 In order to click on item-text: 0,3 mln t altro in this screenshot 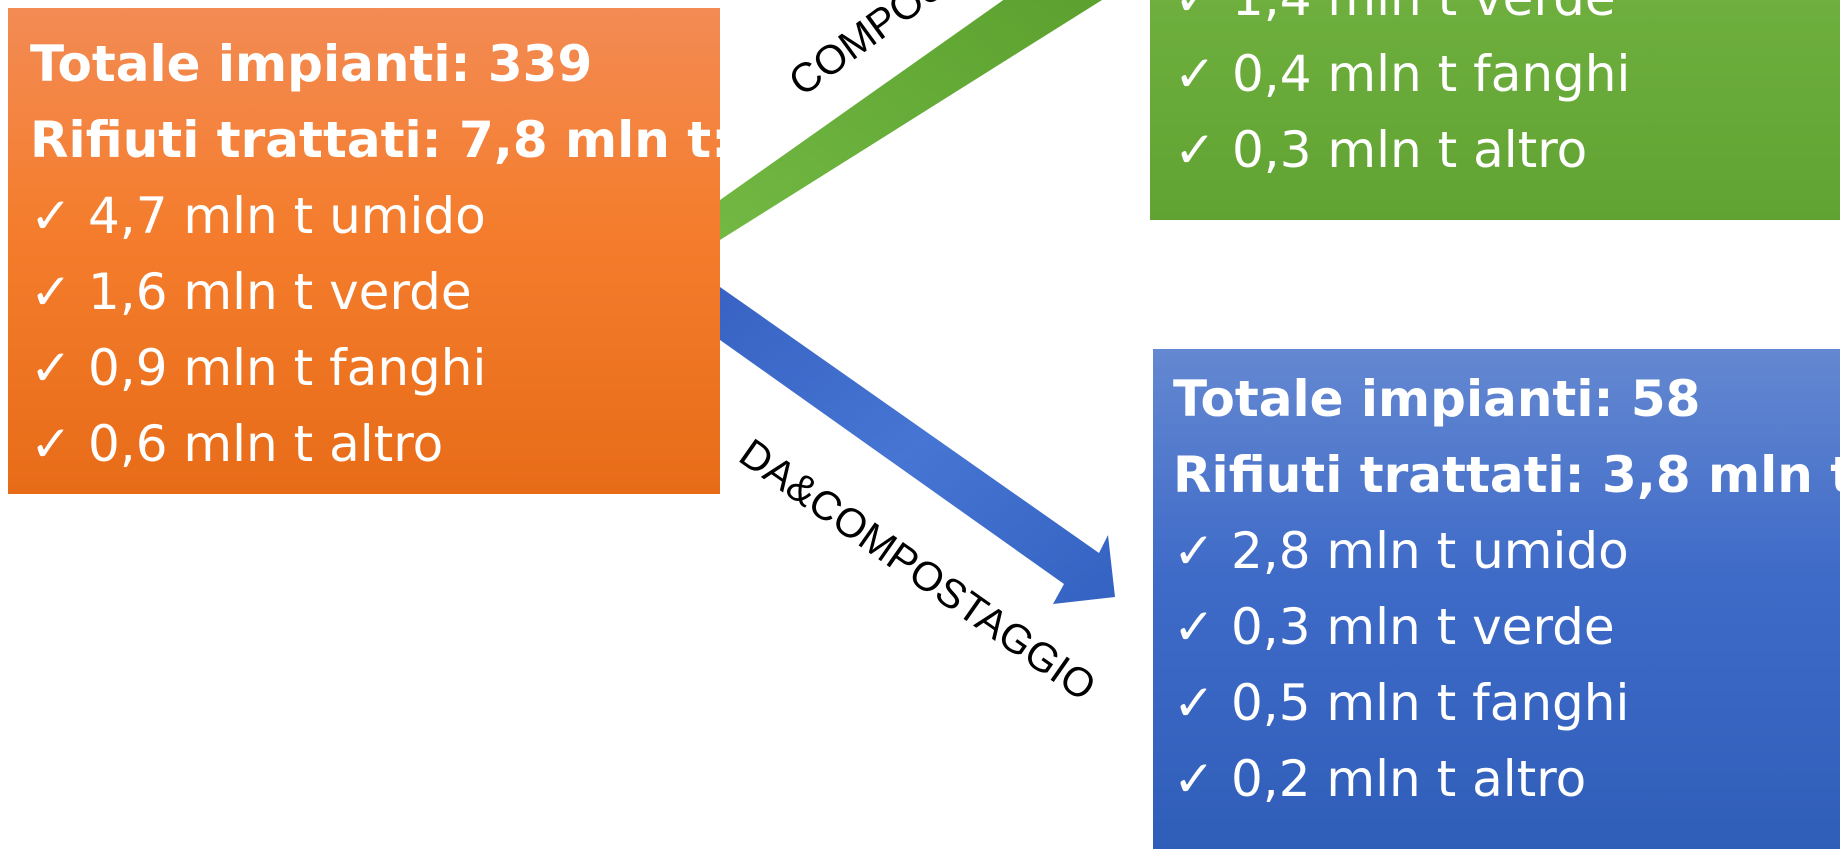, I will do `click(1410, 150)`.